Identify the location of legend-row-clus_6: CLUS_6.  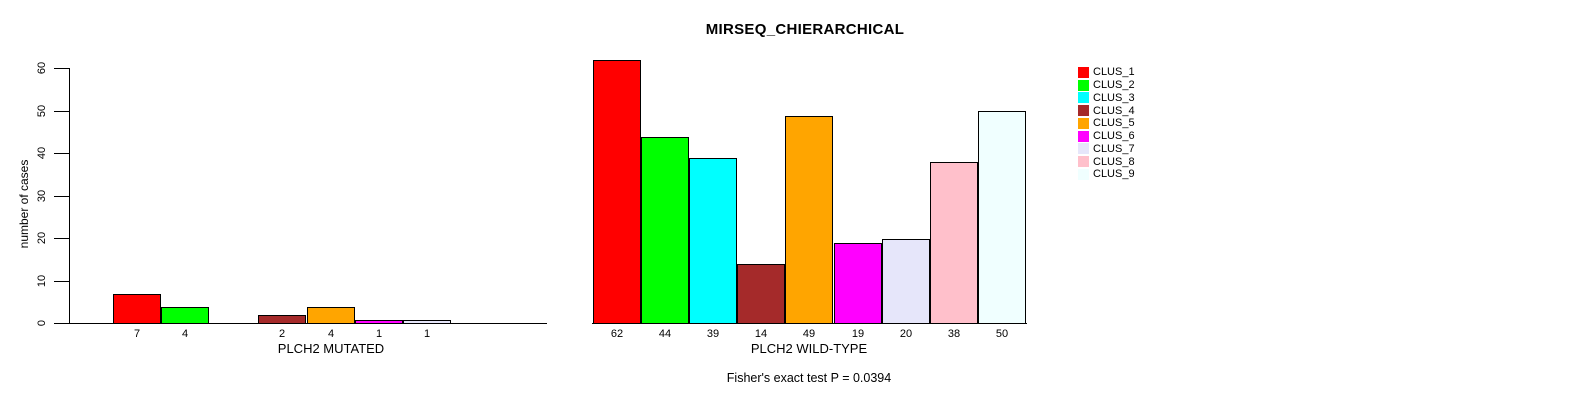
(1106, 136).